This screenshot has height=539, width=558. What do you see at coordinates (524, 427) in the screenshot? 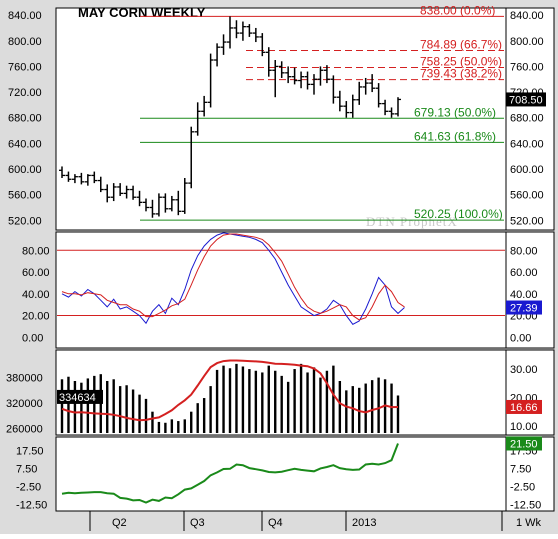
I see `oi-y-tick-0: 10.00` at bounding box center [524, 427].